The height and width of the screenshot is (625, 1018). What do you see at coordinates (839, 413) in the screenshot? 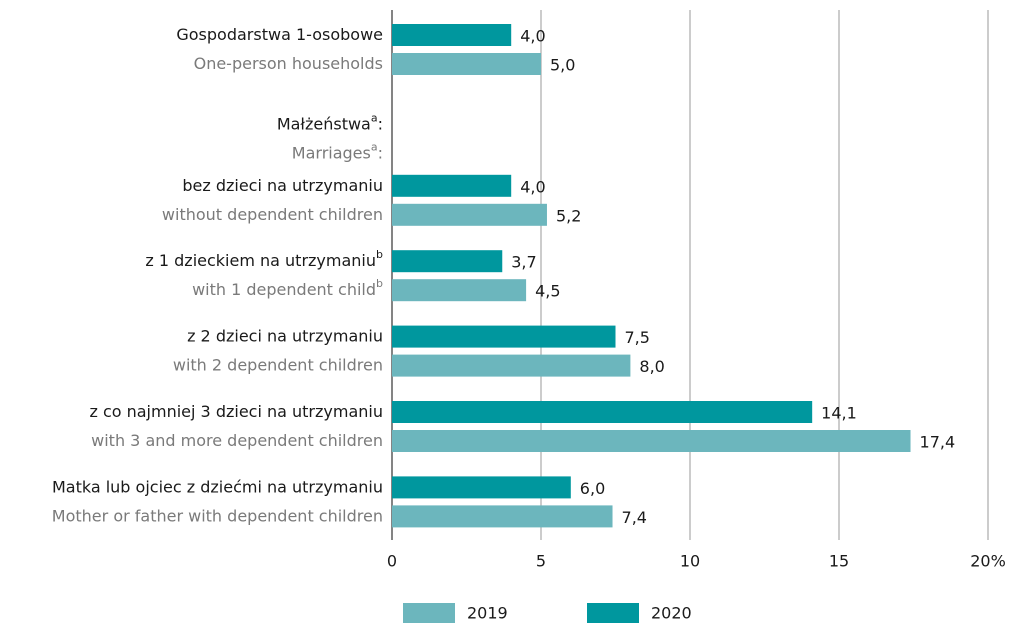
I see `value-label: 14,1` at bounding box center [839, 413].